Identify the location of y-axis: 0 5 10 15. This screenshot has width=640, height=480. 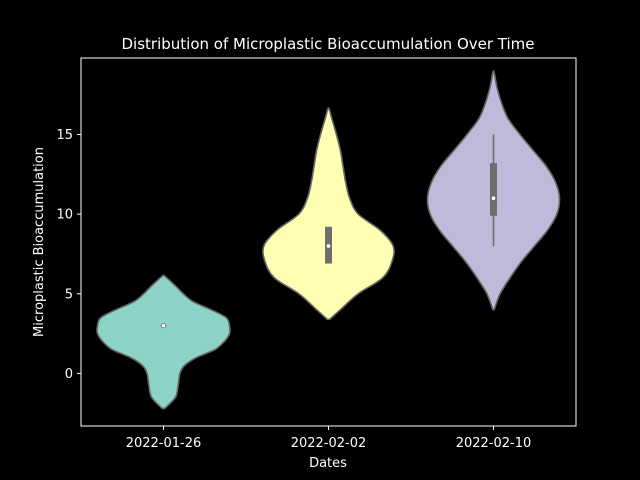
(68, 255).